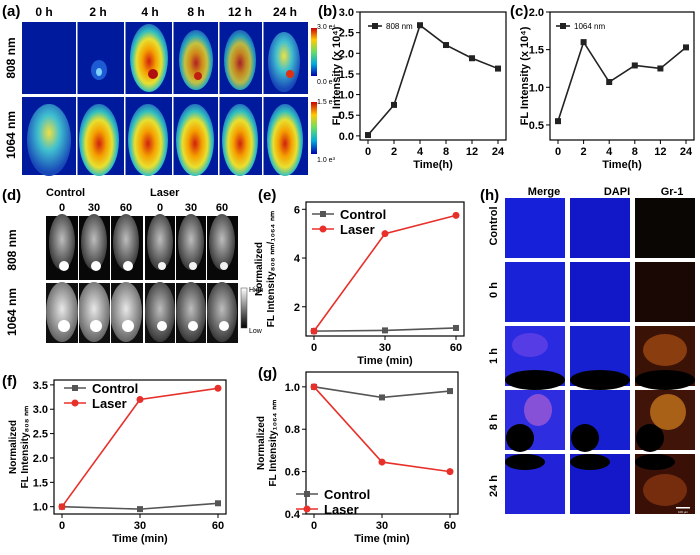 The height and width of the screenshot is (555, 700). What do you see at coordinates (12, 312) in the screenshot?
I see `panel-d-row-1064: 1064 nm` at bounding box center [12, 312].